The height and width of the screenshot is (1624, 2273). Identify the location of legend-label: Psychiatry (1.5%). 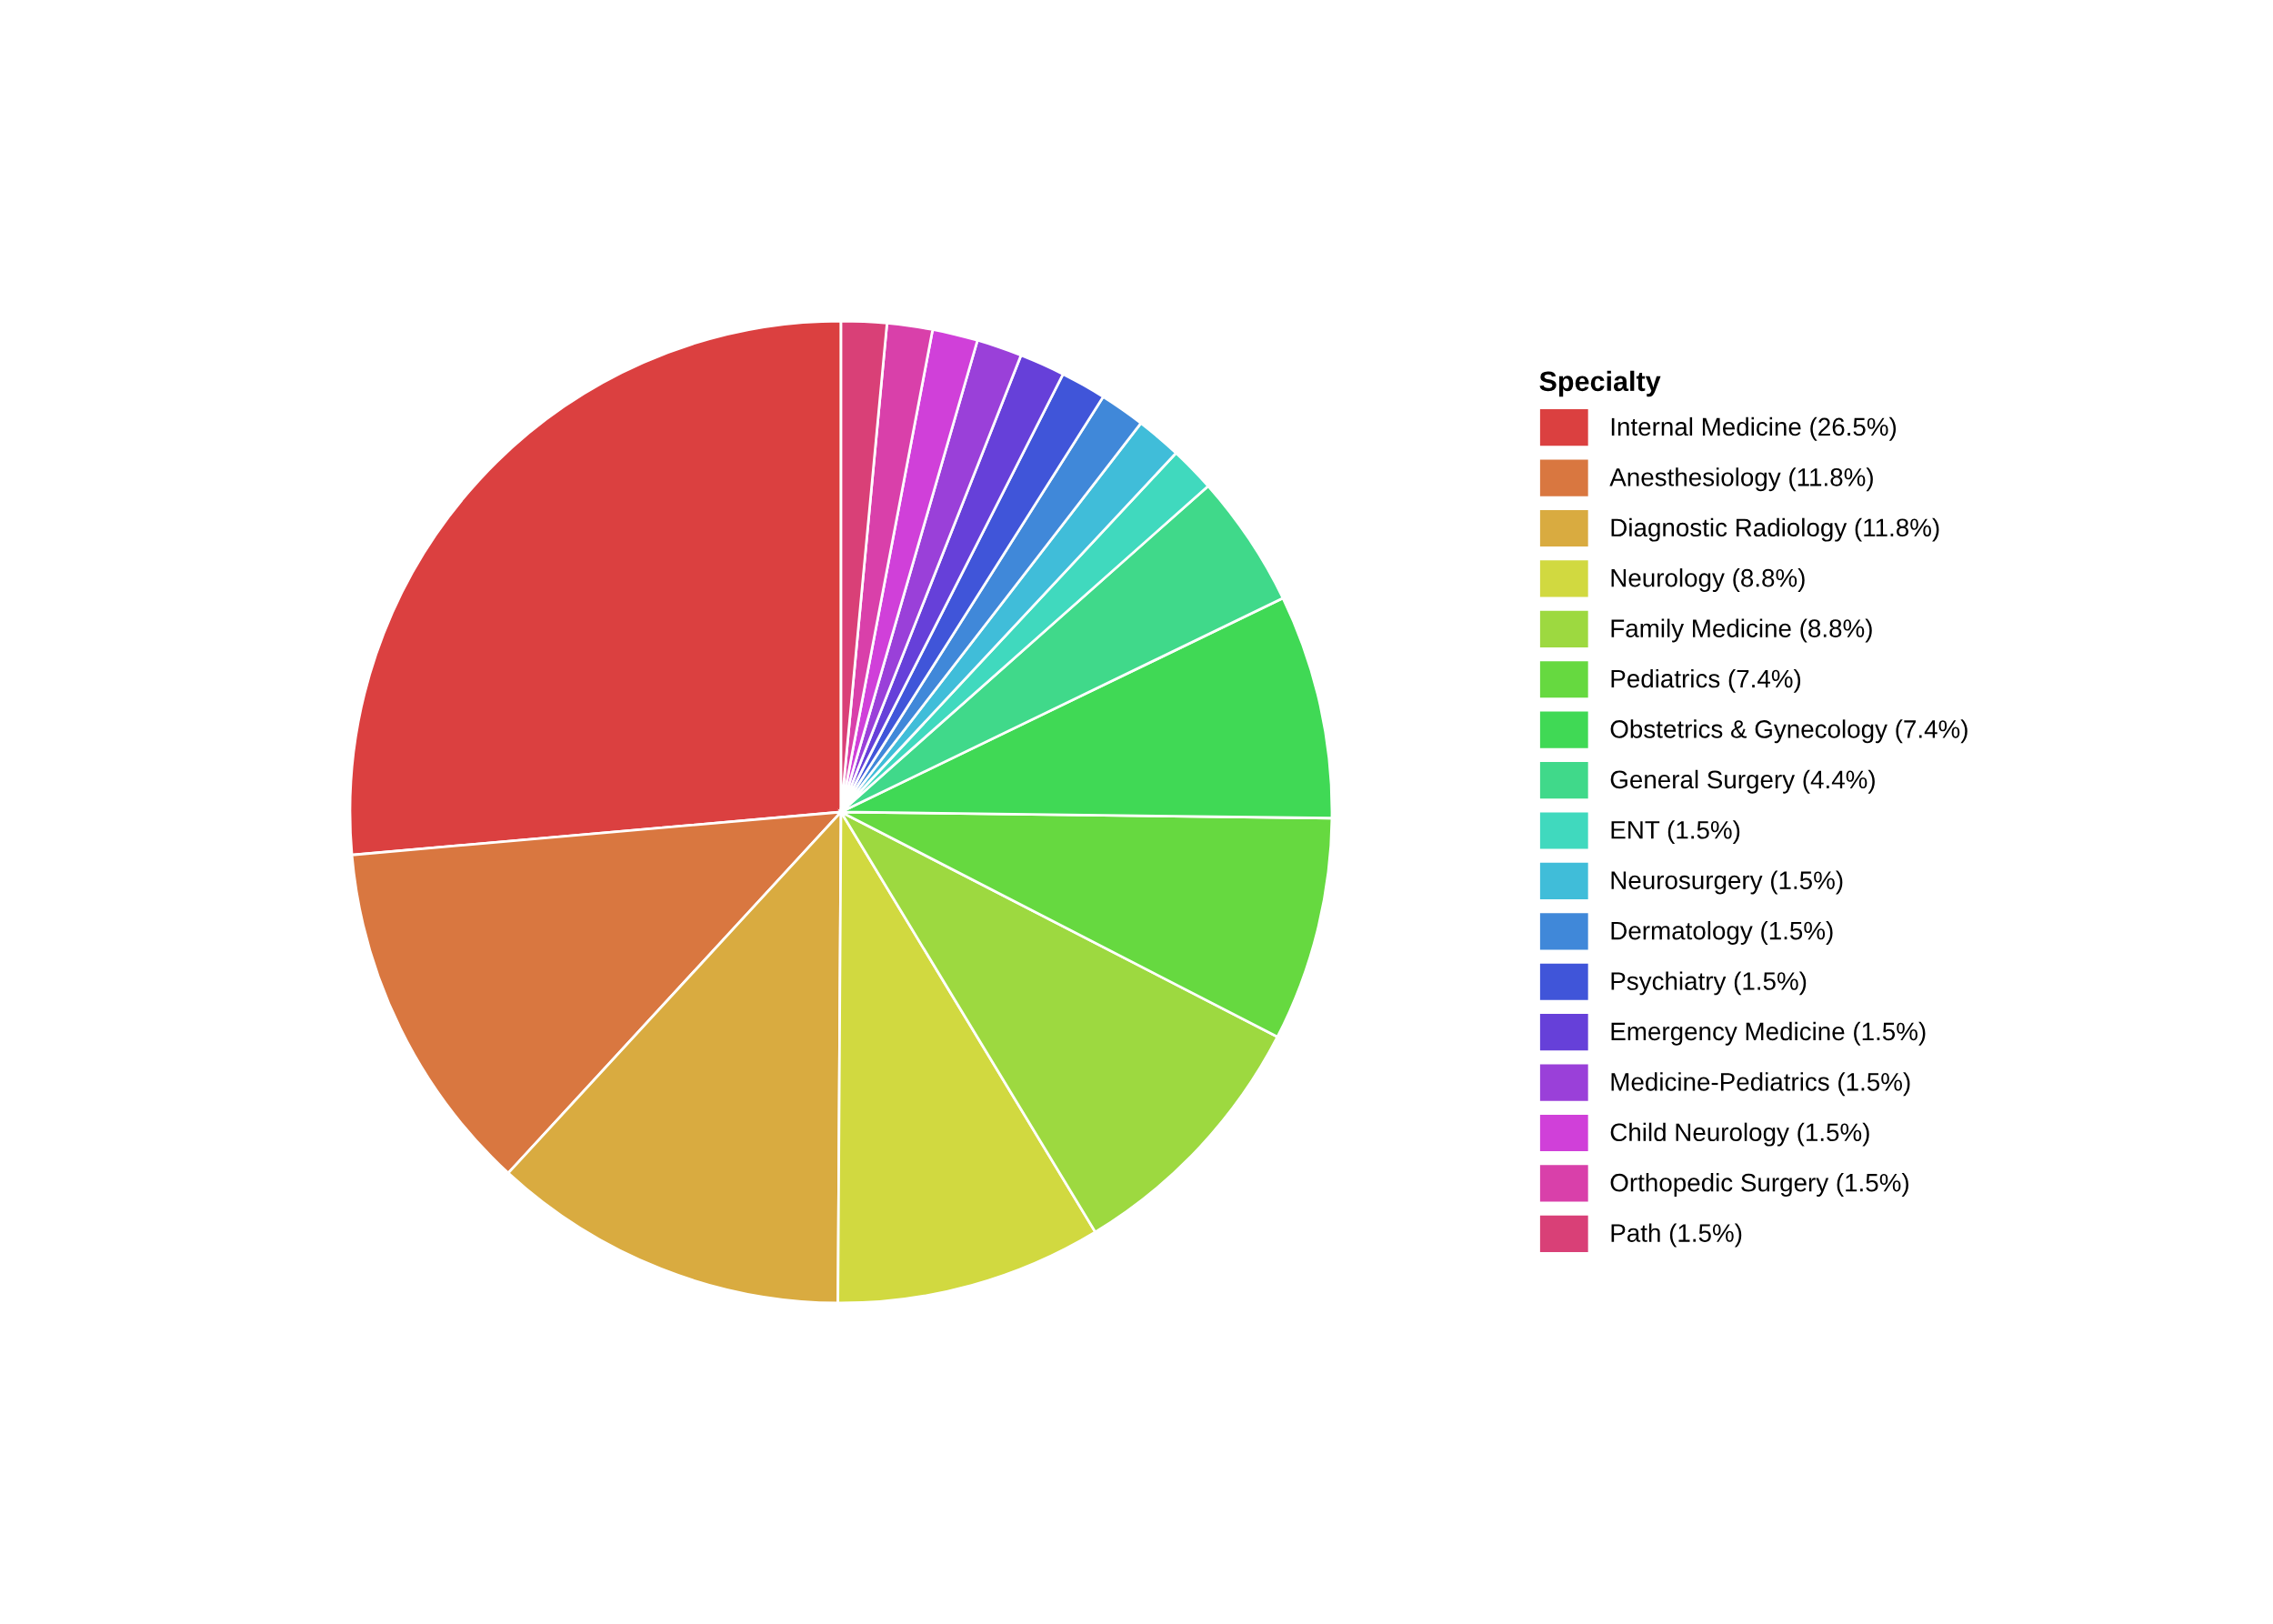
(1709, 983).